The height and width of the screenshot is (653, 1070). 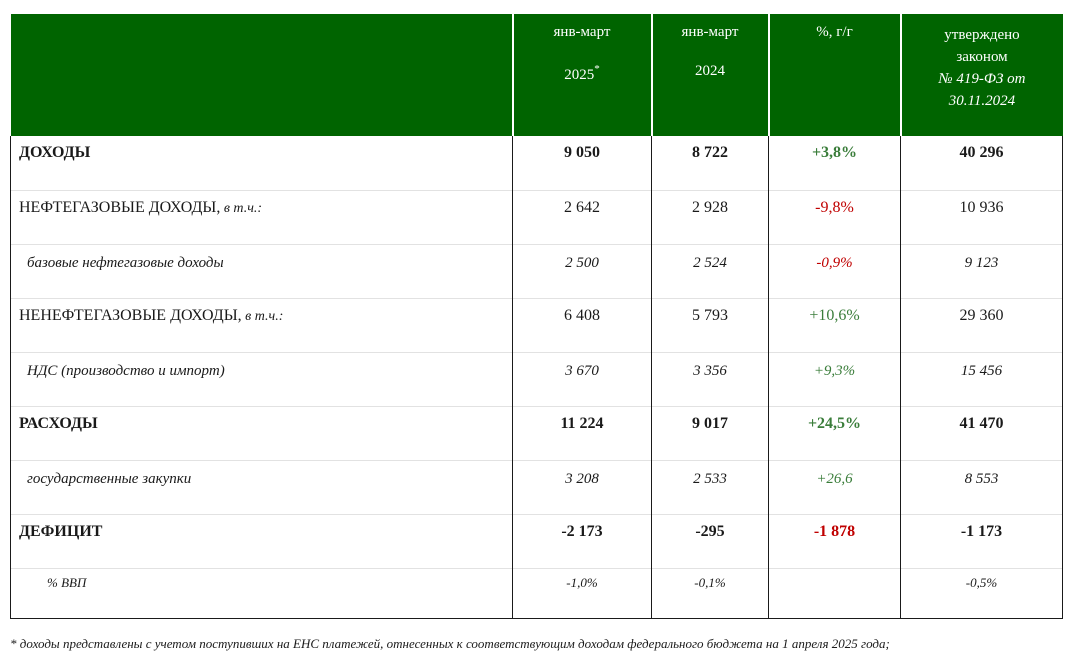 What do you see at coordinates (261, 378) in the screenshot?
I see `row-label: НДС (производство и импорт)` at bounding box center [261, 378].